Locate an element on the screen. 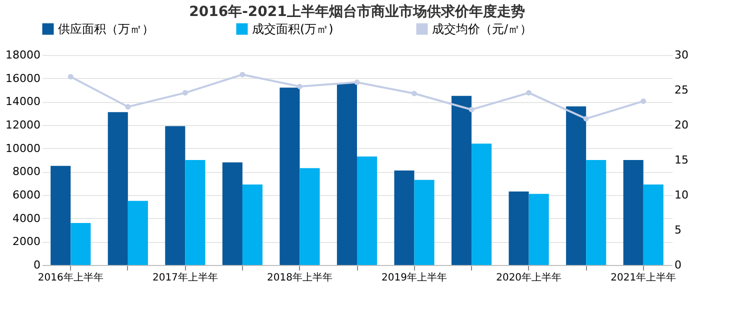 The image size is (740, 325). y-tick-label: 8000 is located at coordinates (26, 171).